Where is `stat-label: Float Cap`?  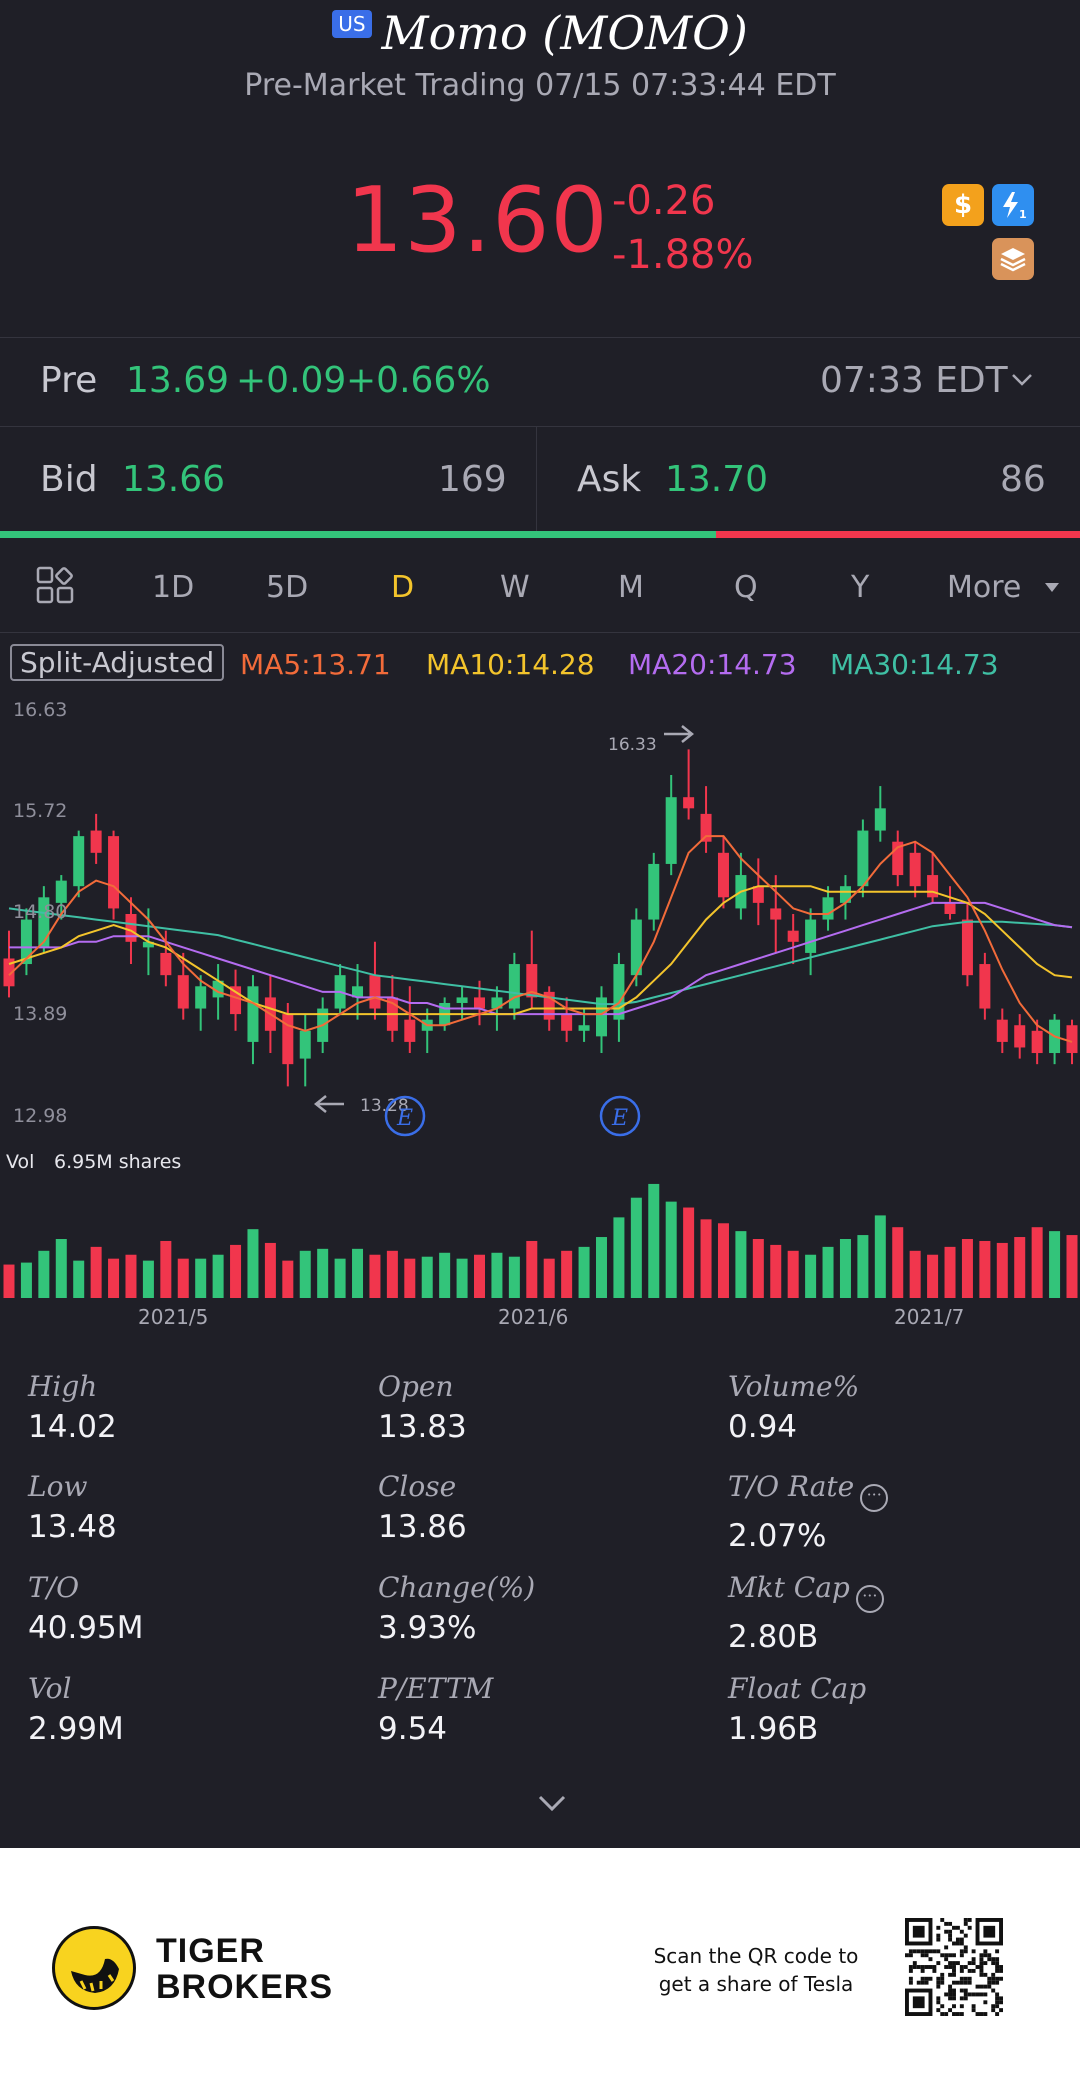 stat-label: Float Cap is located at coordinates (797, 1688).